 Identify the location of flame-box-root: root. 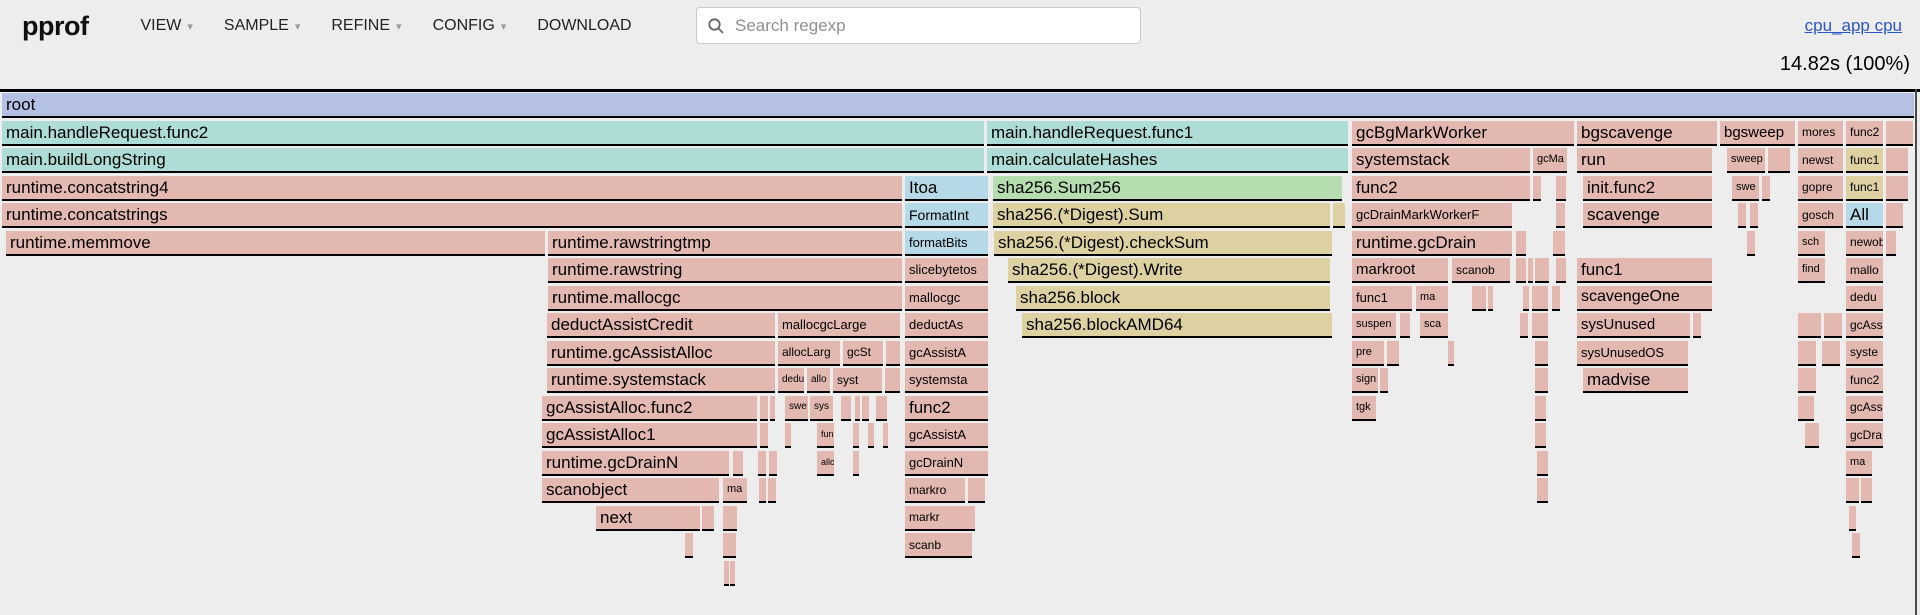
(958, 105).